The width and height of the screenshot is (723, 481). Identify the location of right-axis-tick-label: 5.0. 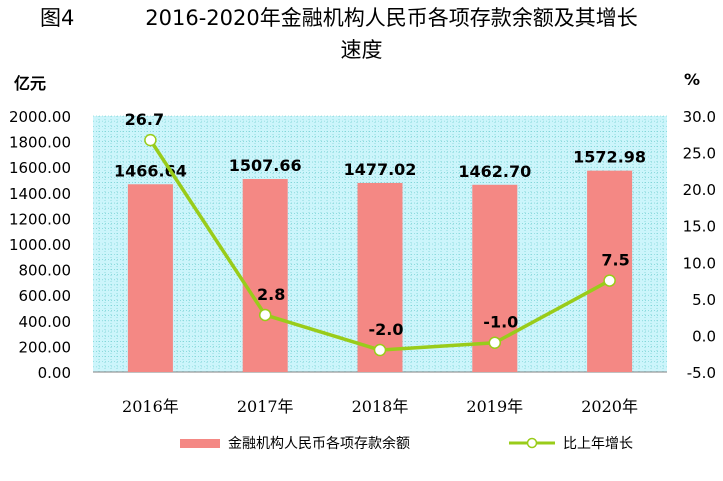
(704, 300).